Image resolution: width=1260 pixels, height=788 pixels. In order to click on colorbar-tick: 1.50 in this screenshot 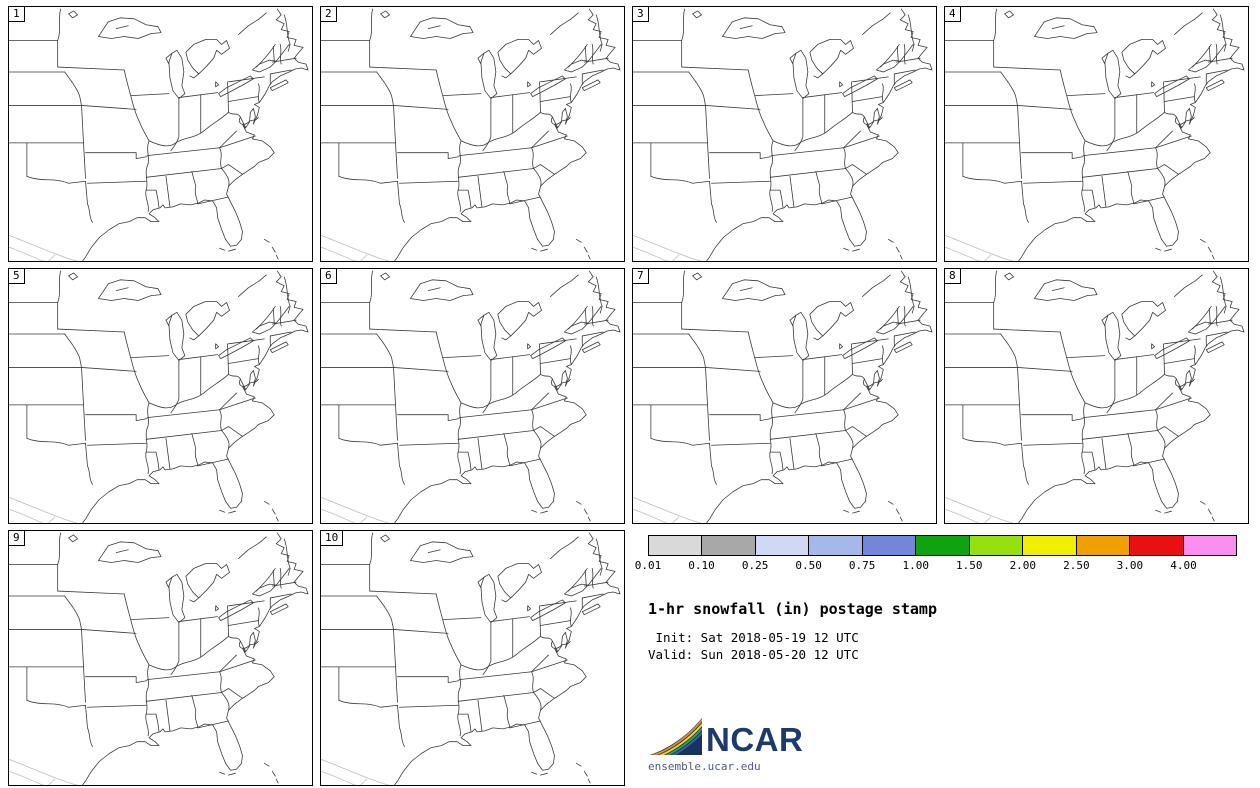, I will do `click(969, 565)`.